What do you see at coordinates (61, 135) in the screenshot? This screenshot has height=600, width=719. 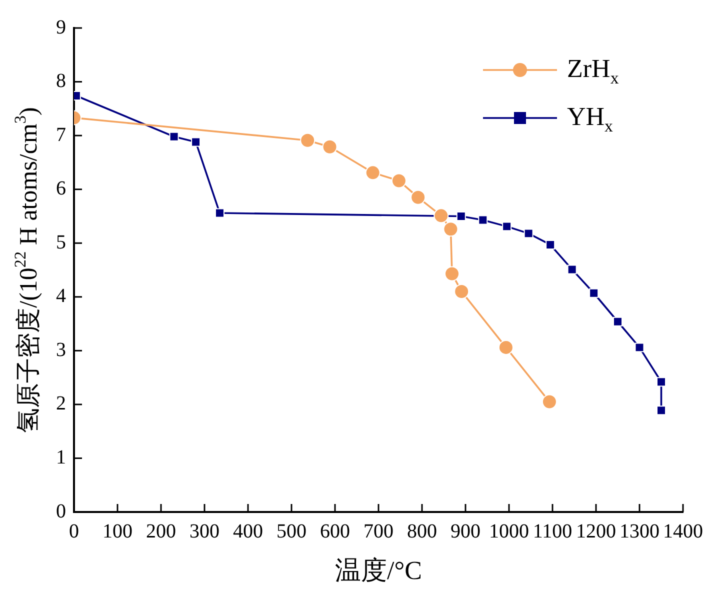 I see `y-tick-label: 7` at bounding box center [61, 135].